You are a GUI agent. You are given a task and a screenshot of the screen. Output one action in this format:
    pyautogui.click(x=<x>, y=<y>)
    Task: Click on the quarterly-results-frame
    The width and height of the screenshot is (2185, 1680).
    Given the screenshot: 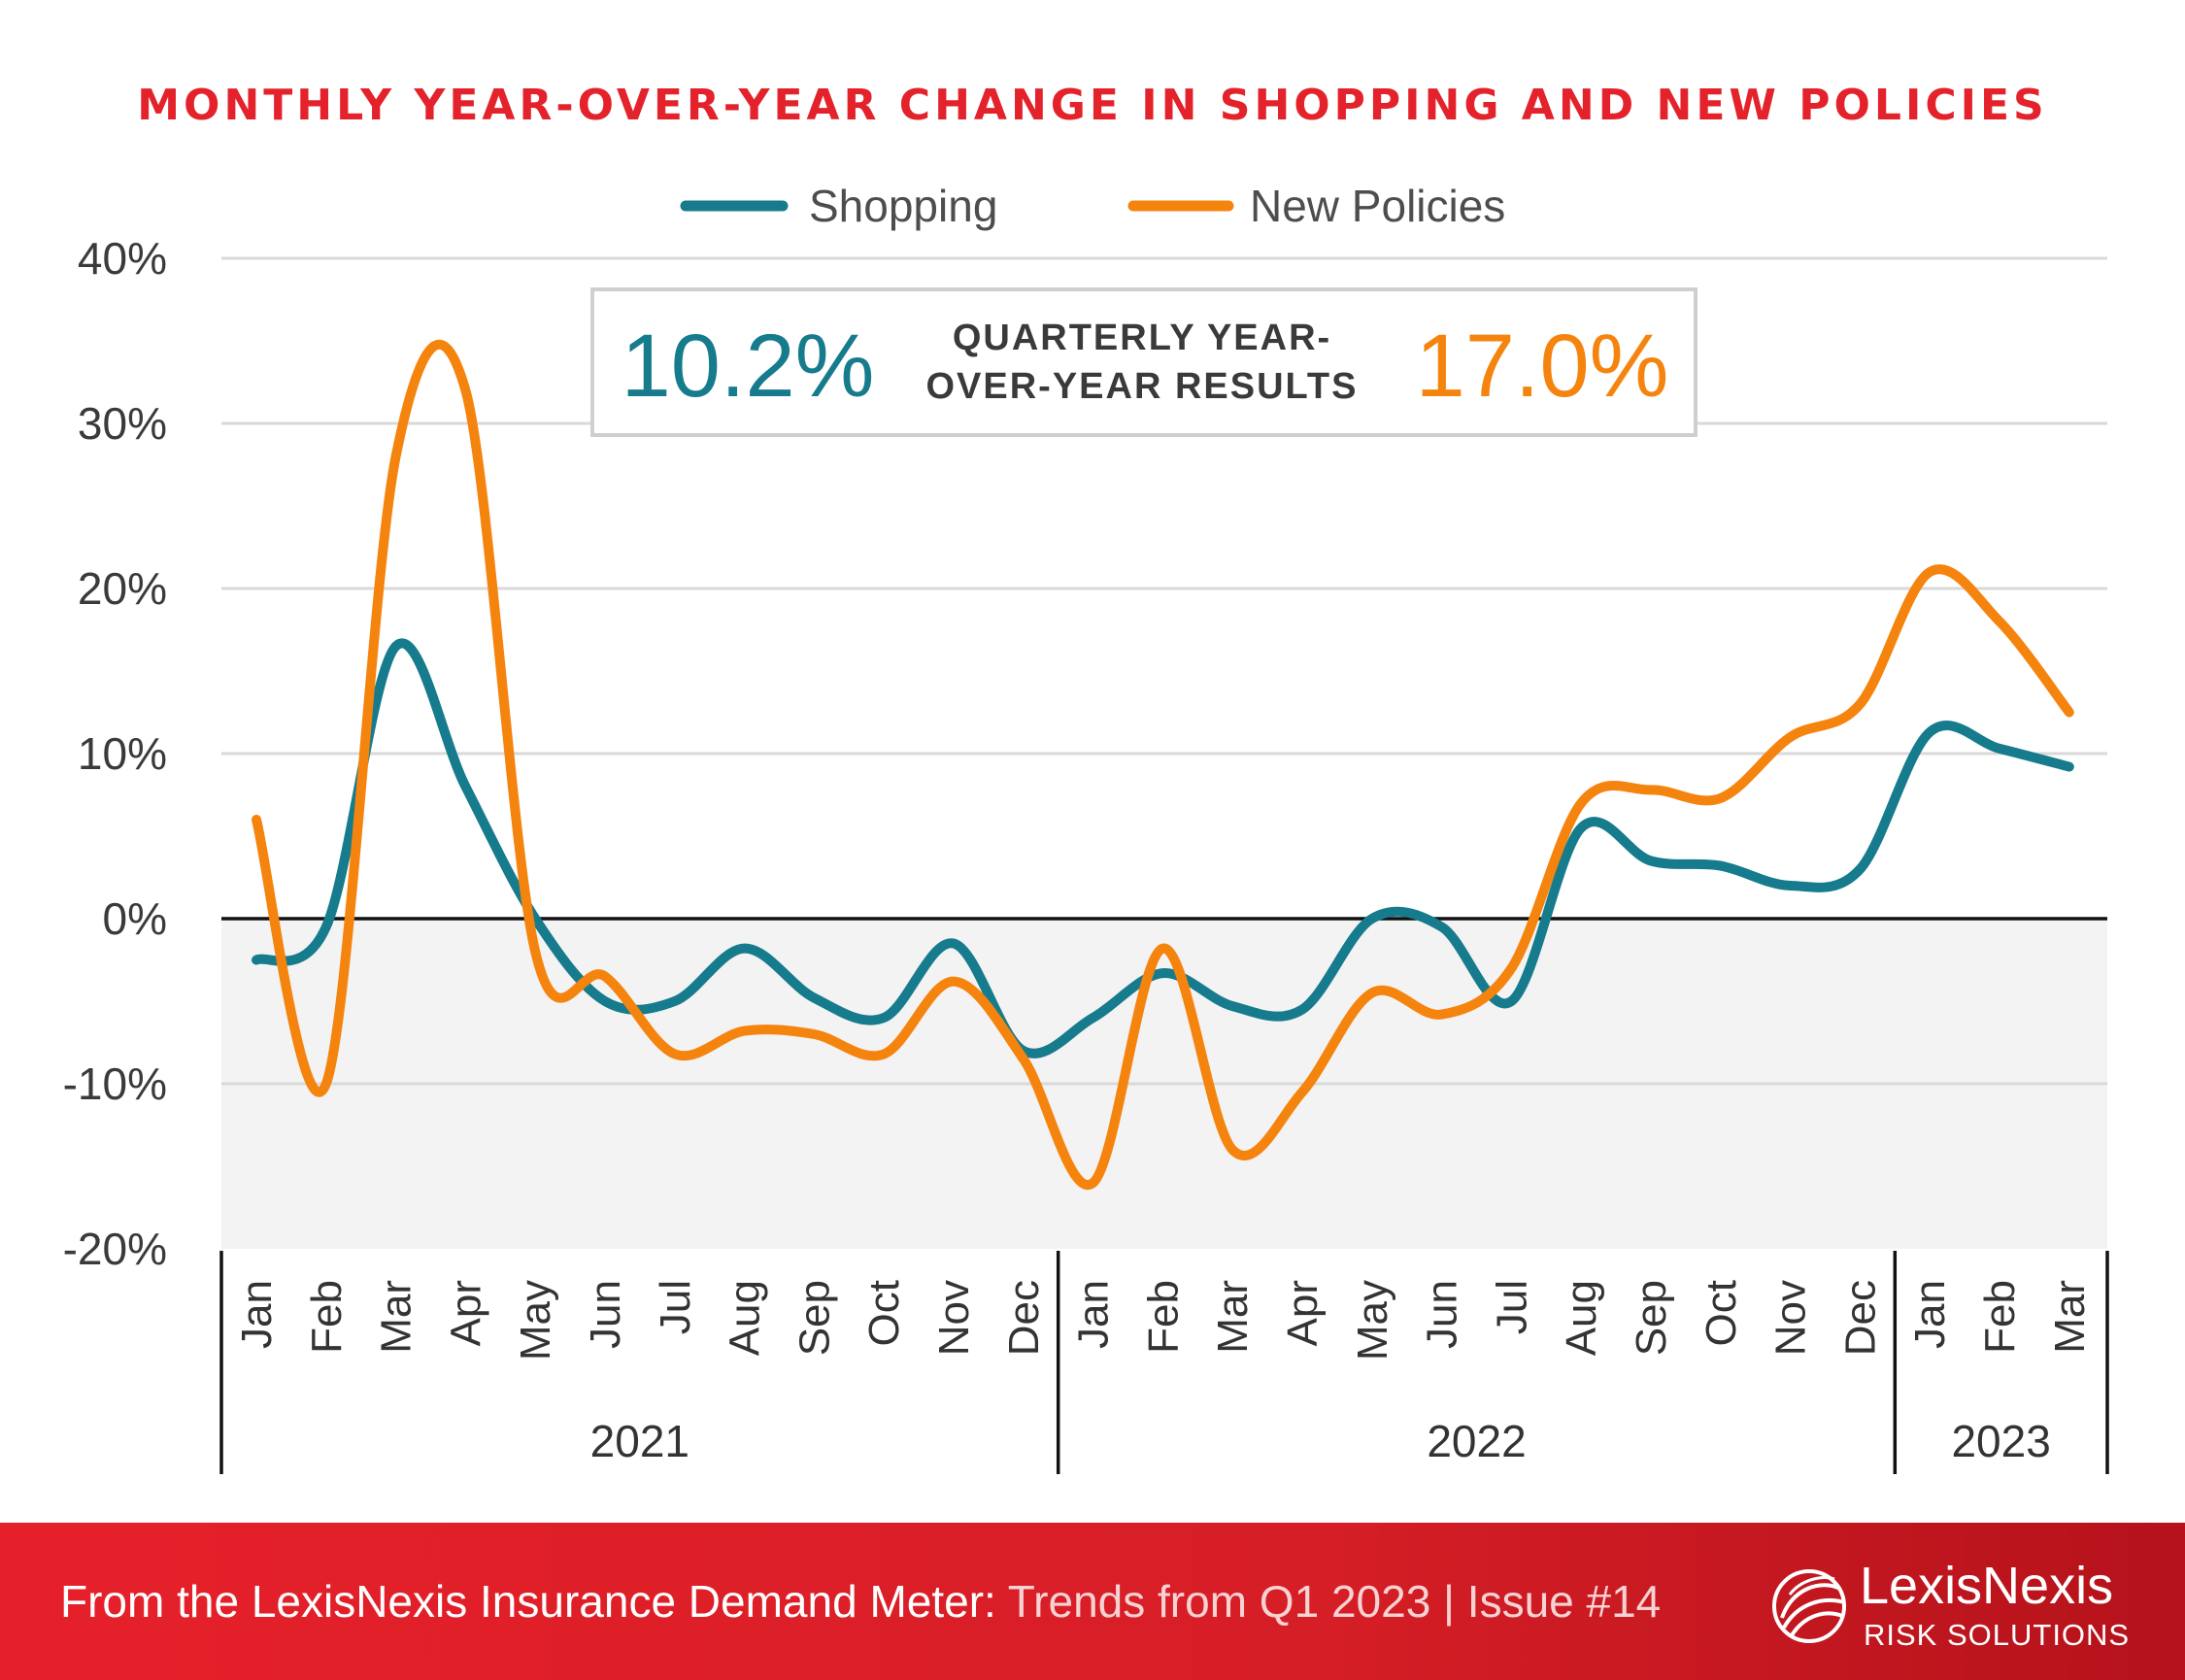 What is the action you would take?
    pyautogui.click(x=1144, y=362)
    